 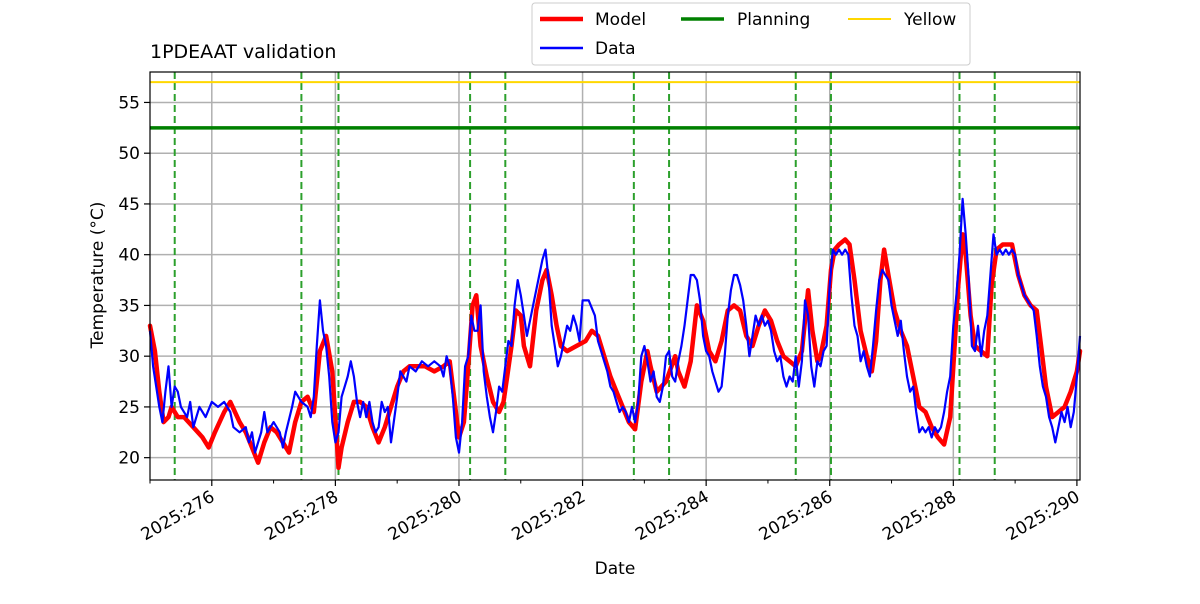 I want to click on legend-label-yellow: Yellow, so click(x=929, y=20).